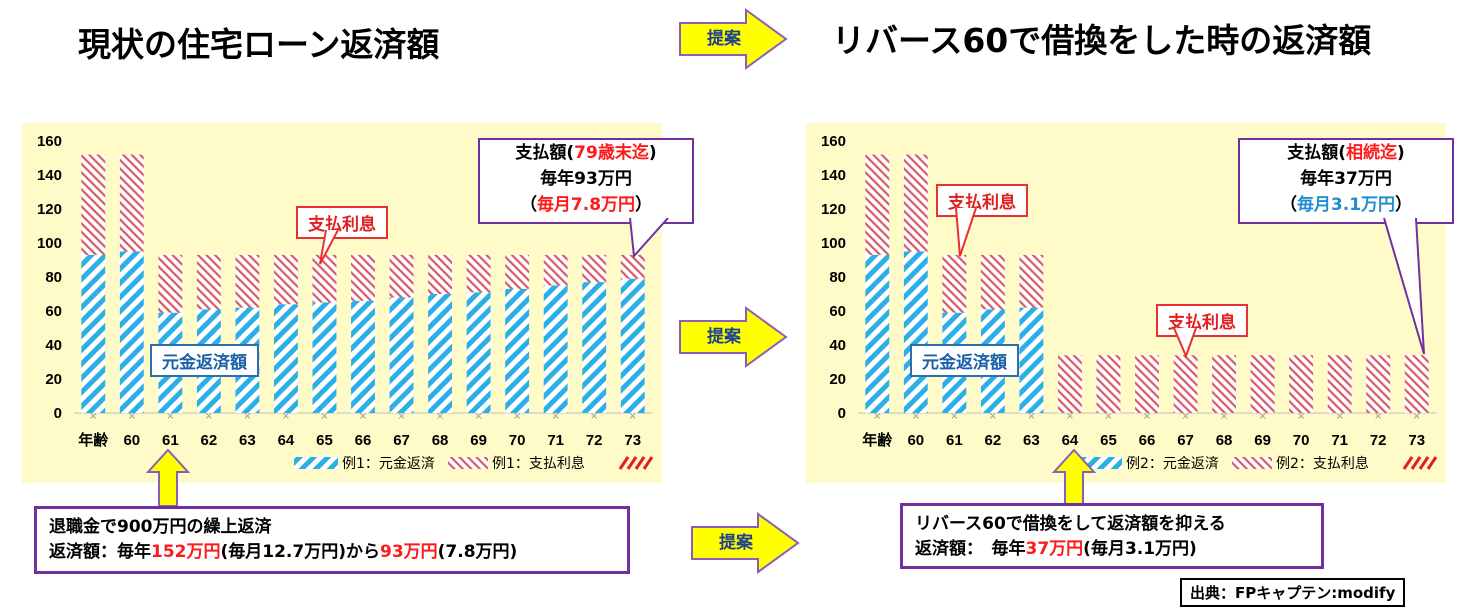 The width and height of the screenshot is (1460, 613). What do you see at coordinates (1031, 440) in the screenshot?
I see `x-tick-label: 63` at bounding box center [1031, 440].